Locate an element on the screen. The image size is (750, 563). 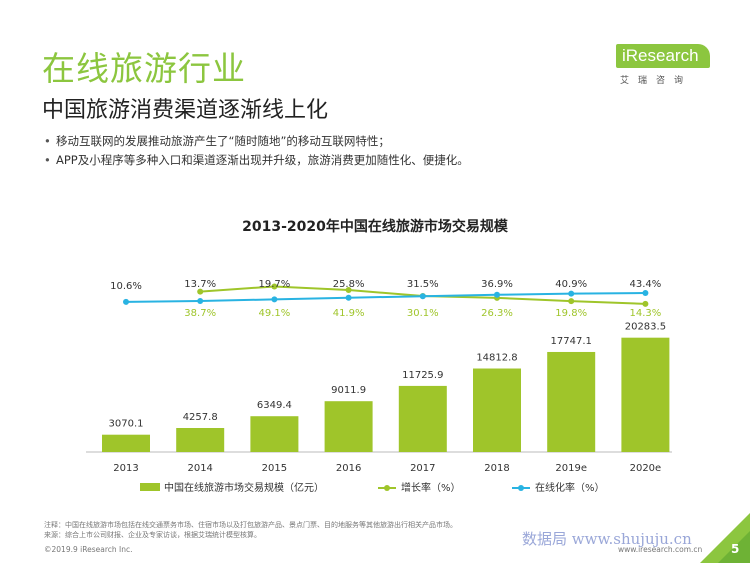
bar-2013 is located at coordinates (126, 443).